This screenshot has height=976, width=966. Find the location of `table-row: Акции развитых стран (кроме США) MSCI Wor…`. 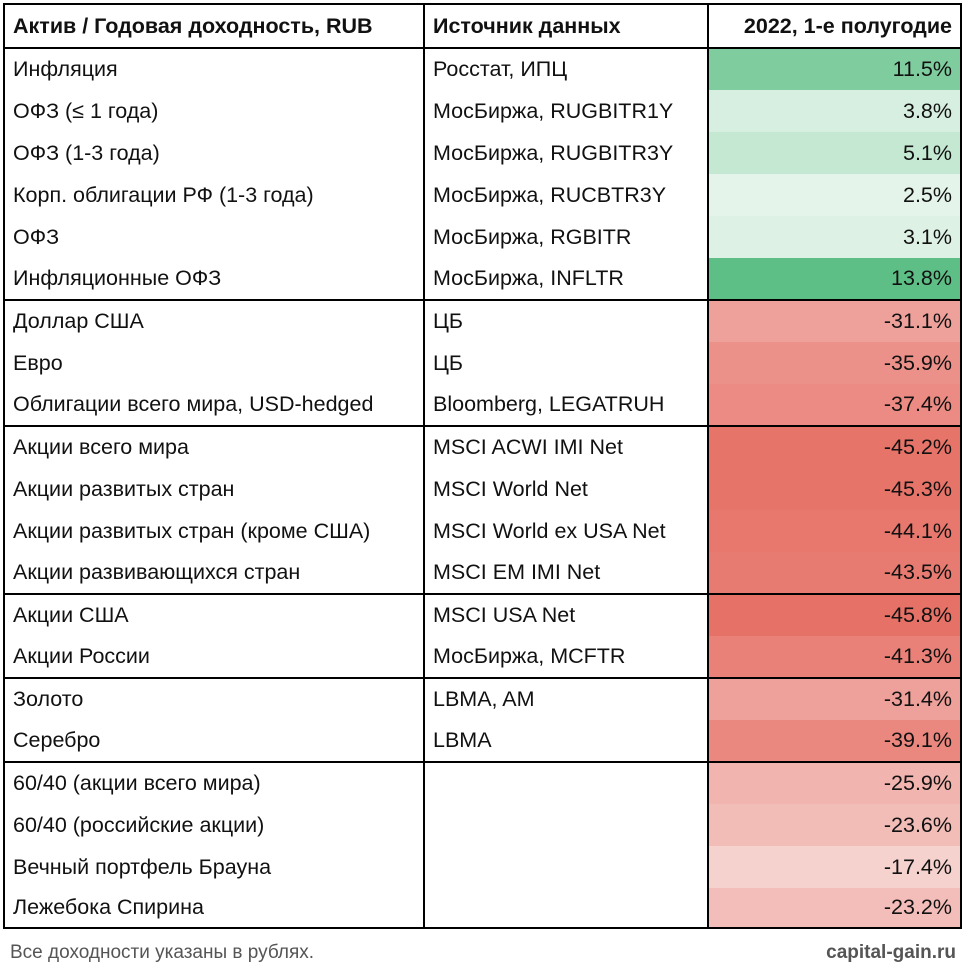

table-row: Акции развитых стран (кроме США) MSCI Wor… is located at coordinates (482, 531).